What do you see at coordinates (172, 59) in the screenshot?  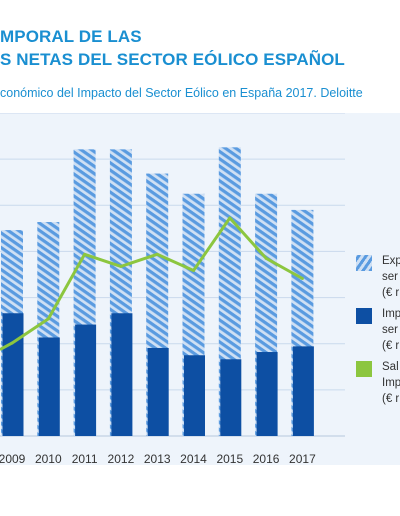 I see `chart-title-line-2: S NETAS DEL SECTOR EÓLICO ESPAÑOL` at bounding box center [172, 59].